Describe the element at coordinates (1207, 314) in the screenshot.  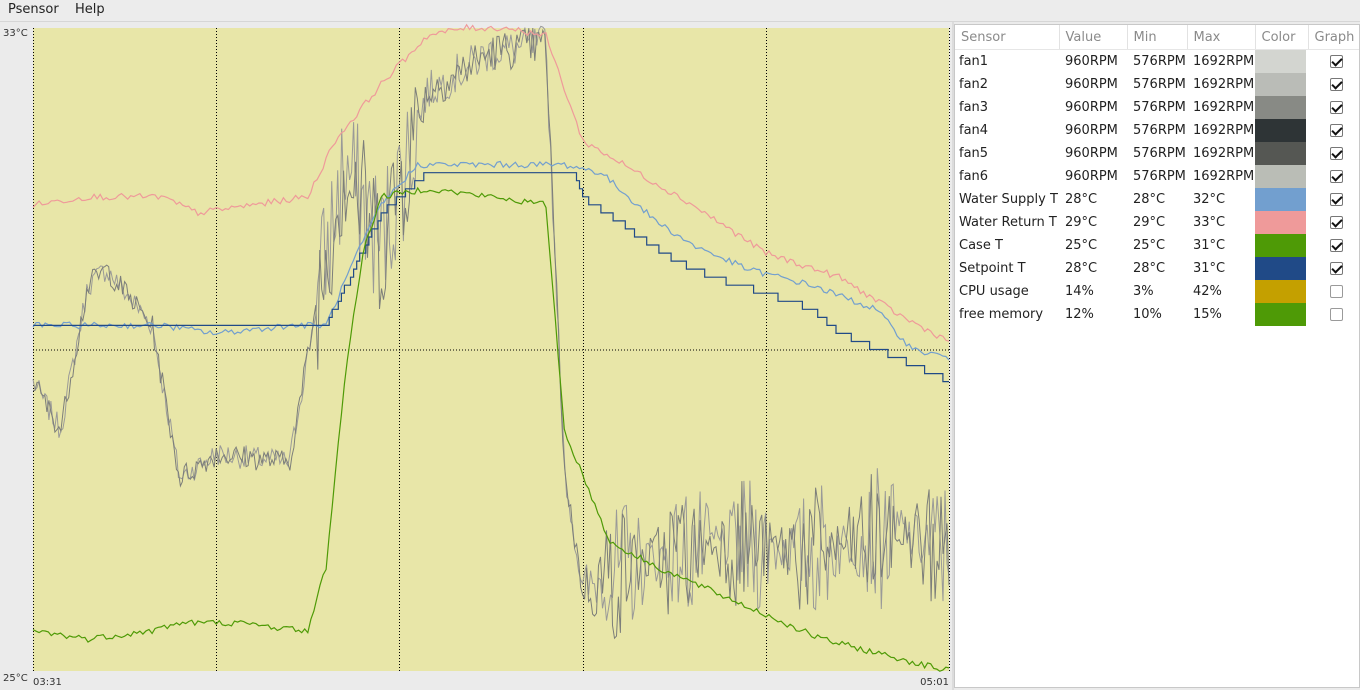
I see `sensor-max: 15%` at that location.